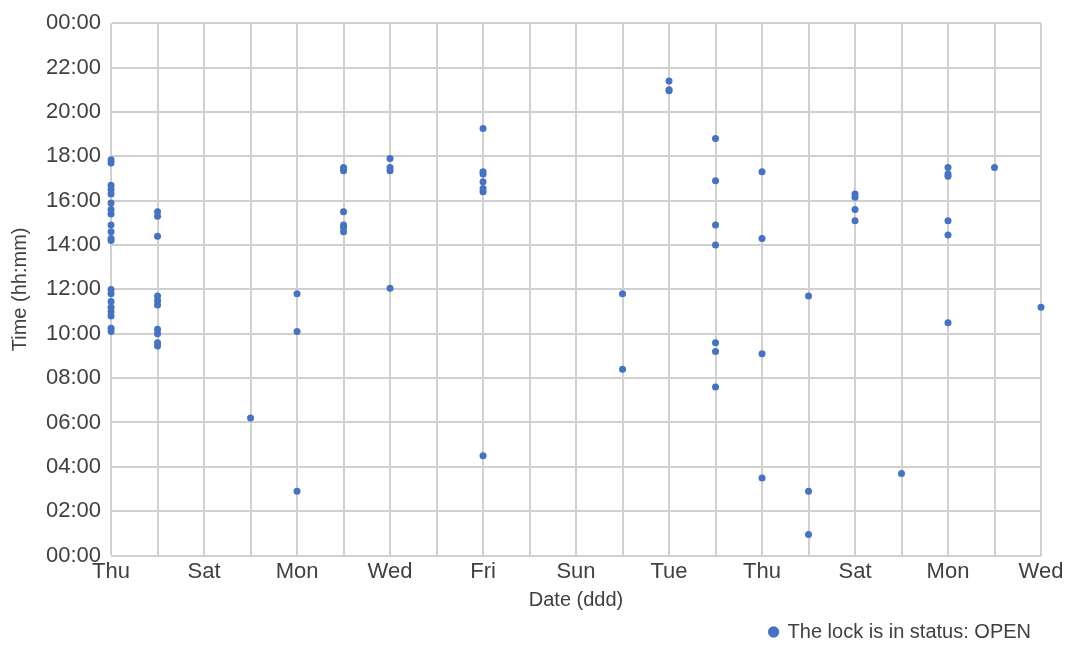  Describe the element at coordinates (18, 289) in the screenshot. I see `y-axis-title: Time (hh:mm)` at that location.